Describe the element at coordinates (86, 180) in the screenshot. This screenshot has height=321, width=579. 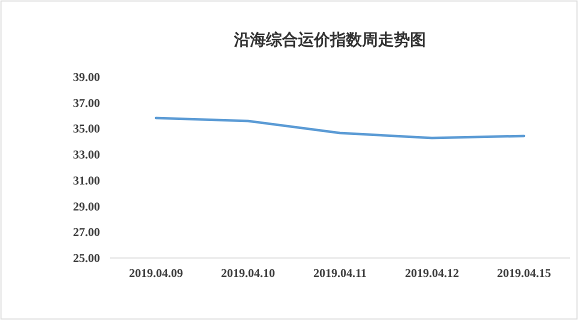
I see `y-tick-label: 31.00` at that location.